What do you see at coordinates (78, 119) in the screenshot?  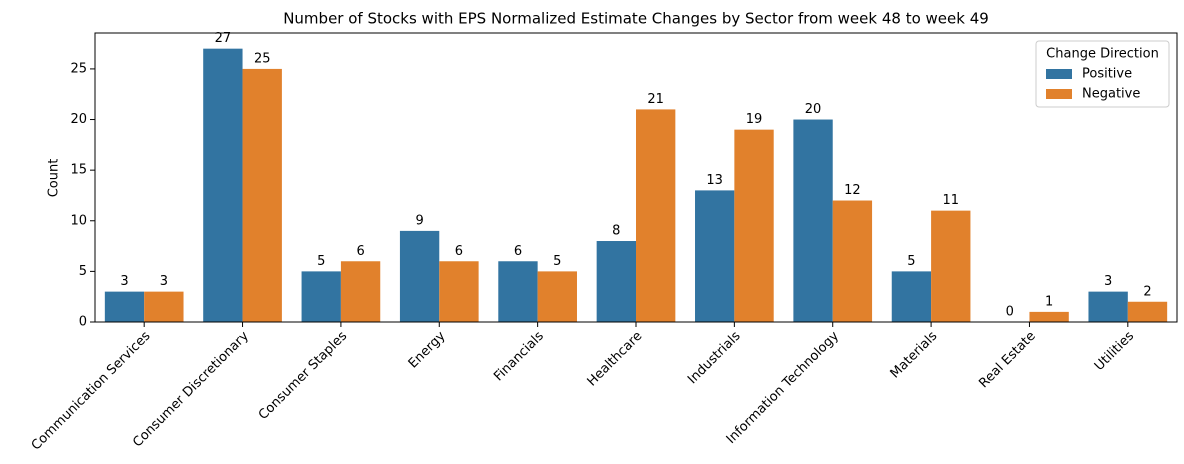 I see `y-tick-label: 20` at bounding box center [78, 119].